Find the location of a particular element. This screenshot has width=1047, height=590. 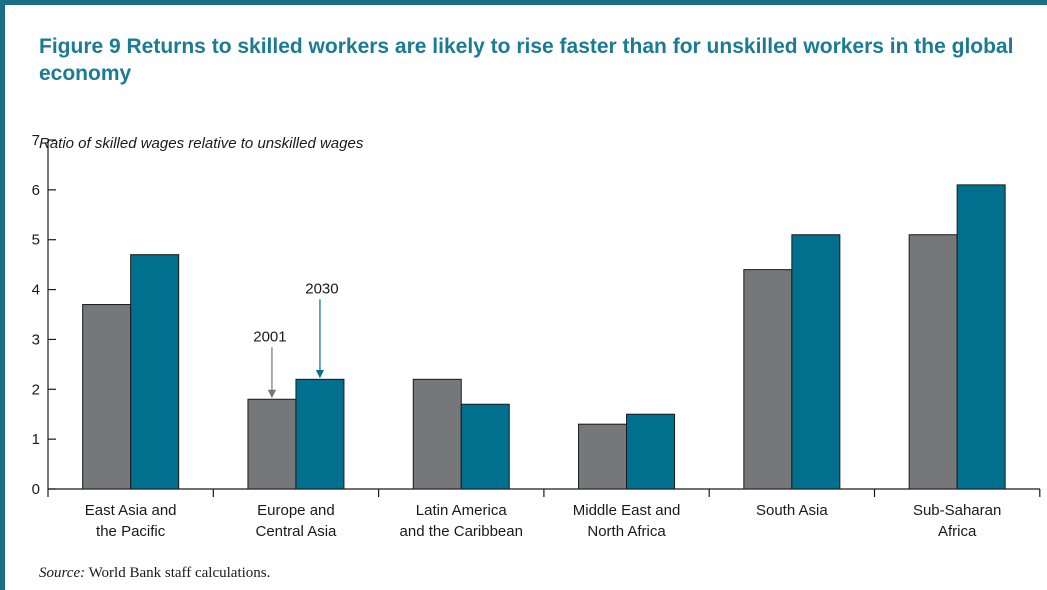

x-category-label: North Africa is located at coordinates (626, 531).